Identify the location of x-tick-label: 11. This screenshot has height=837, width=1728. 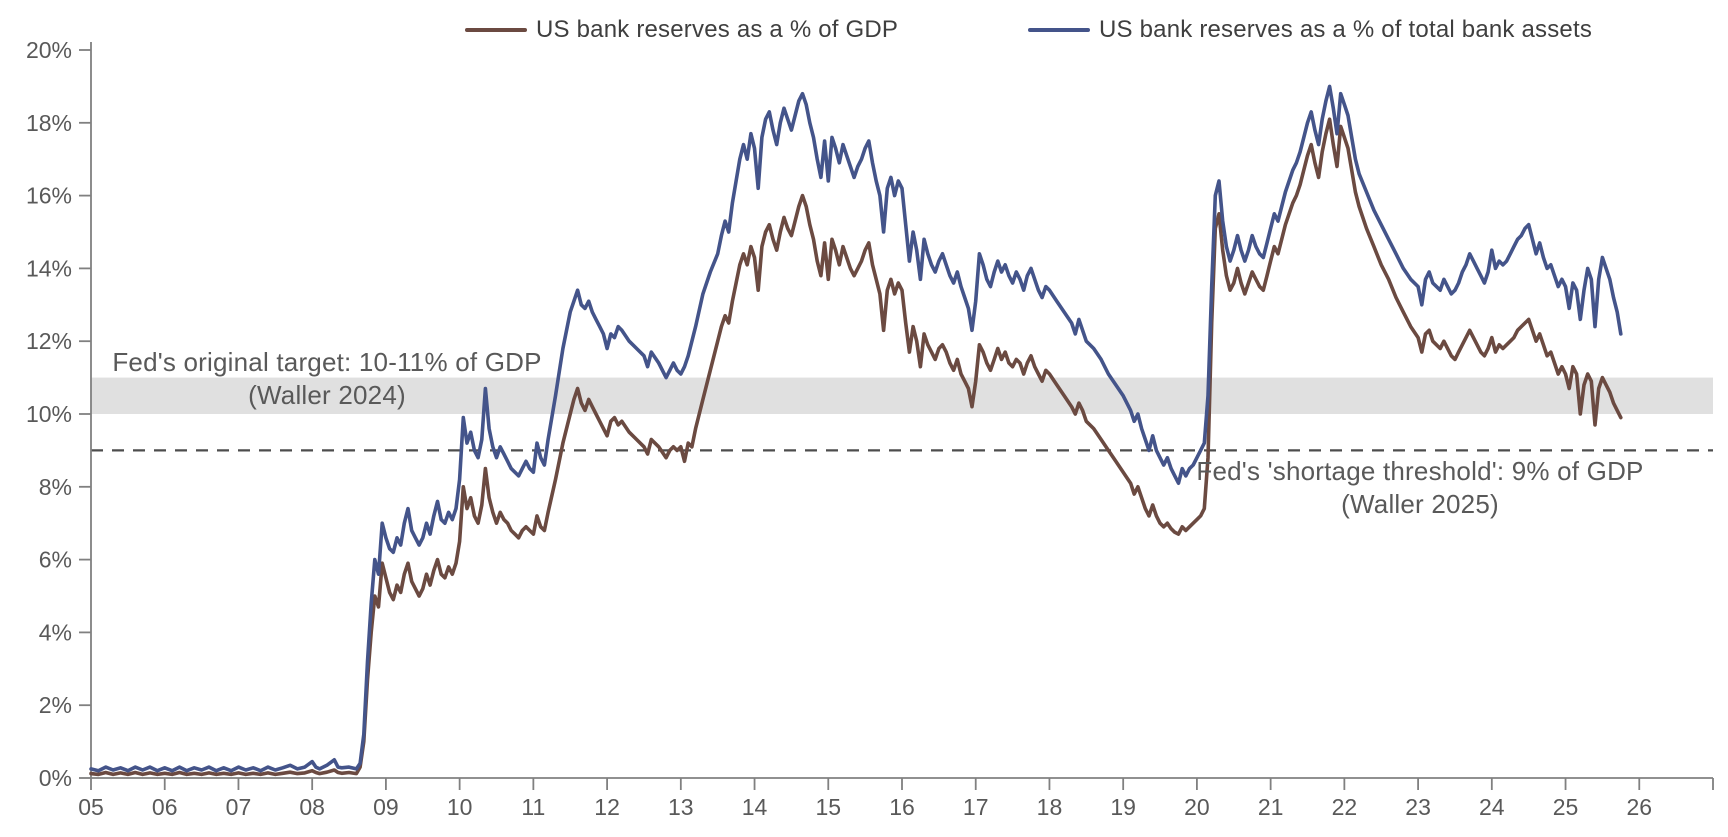
(533, 807).